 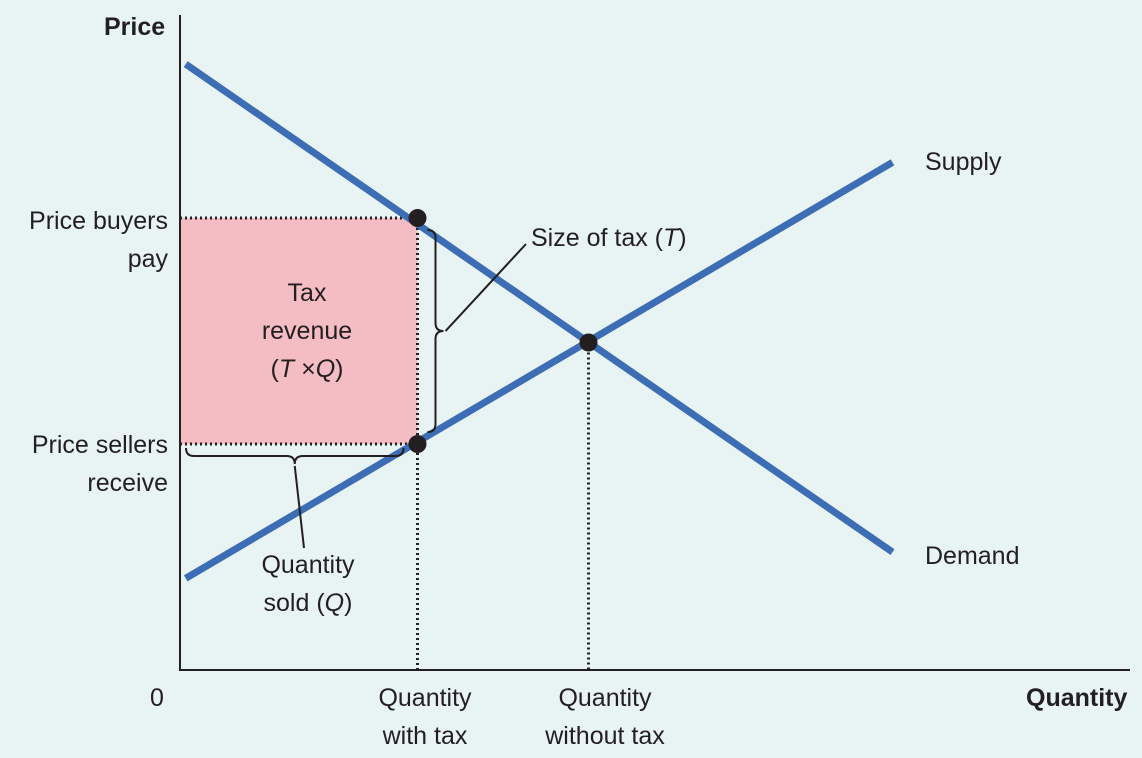 I want to click on quantity-without-tax-label: Quantity without tax, so click(x=605, y=717).